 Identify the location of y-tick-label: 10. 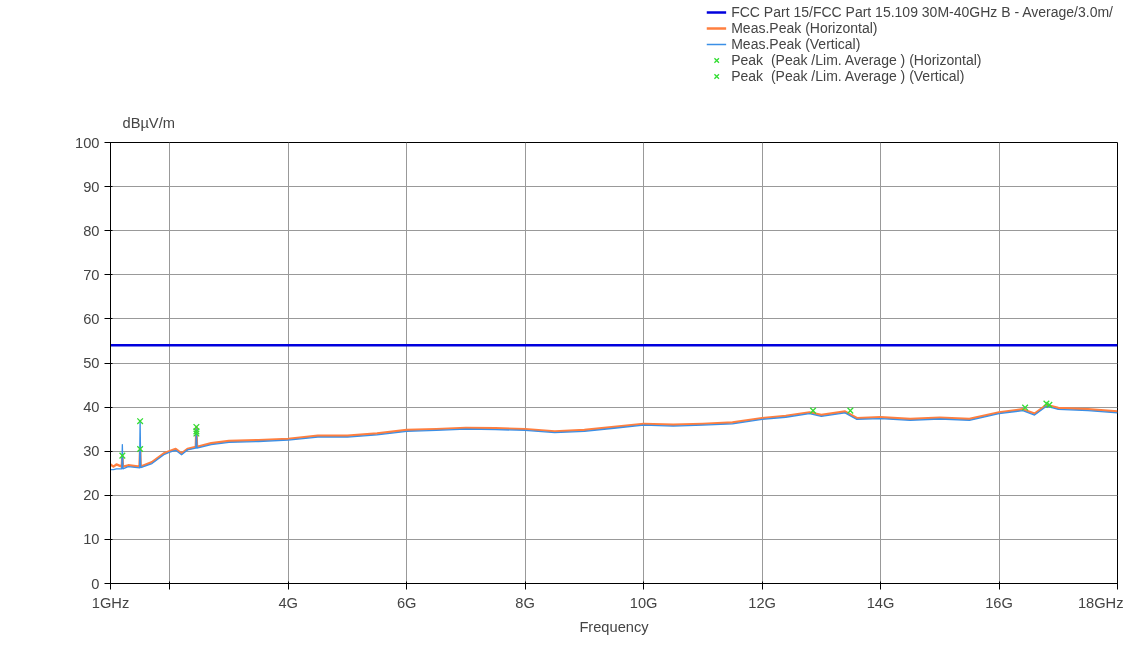
(91, 539).